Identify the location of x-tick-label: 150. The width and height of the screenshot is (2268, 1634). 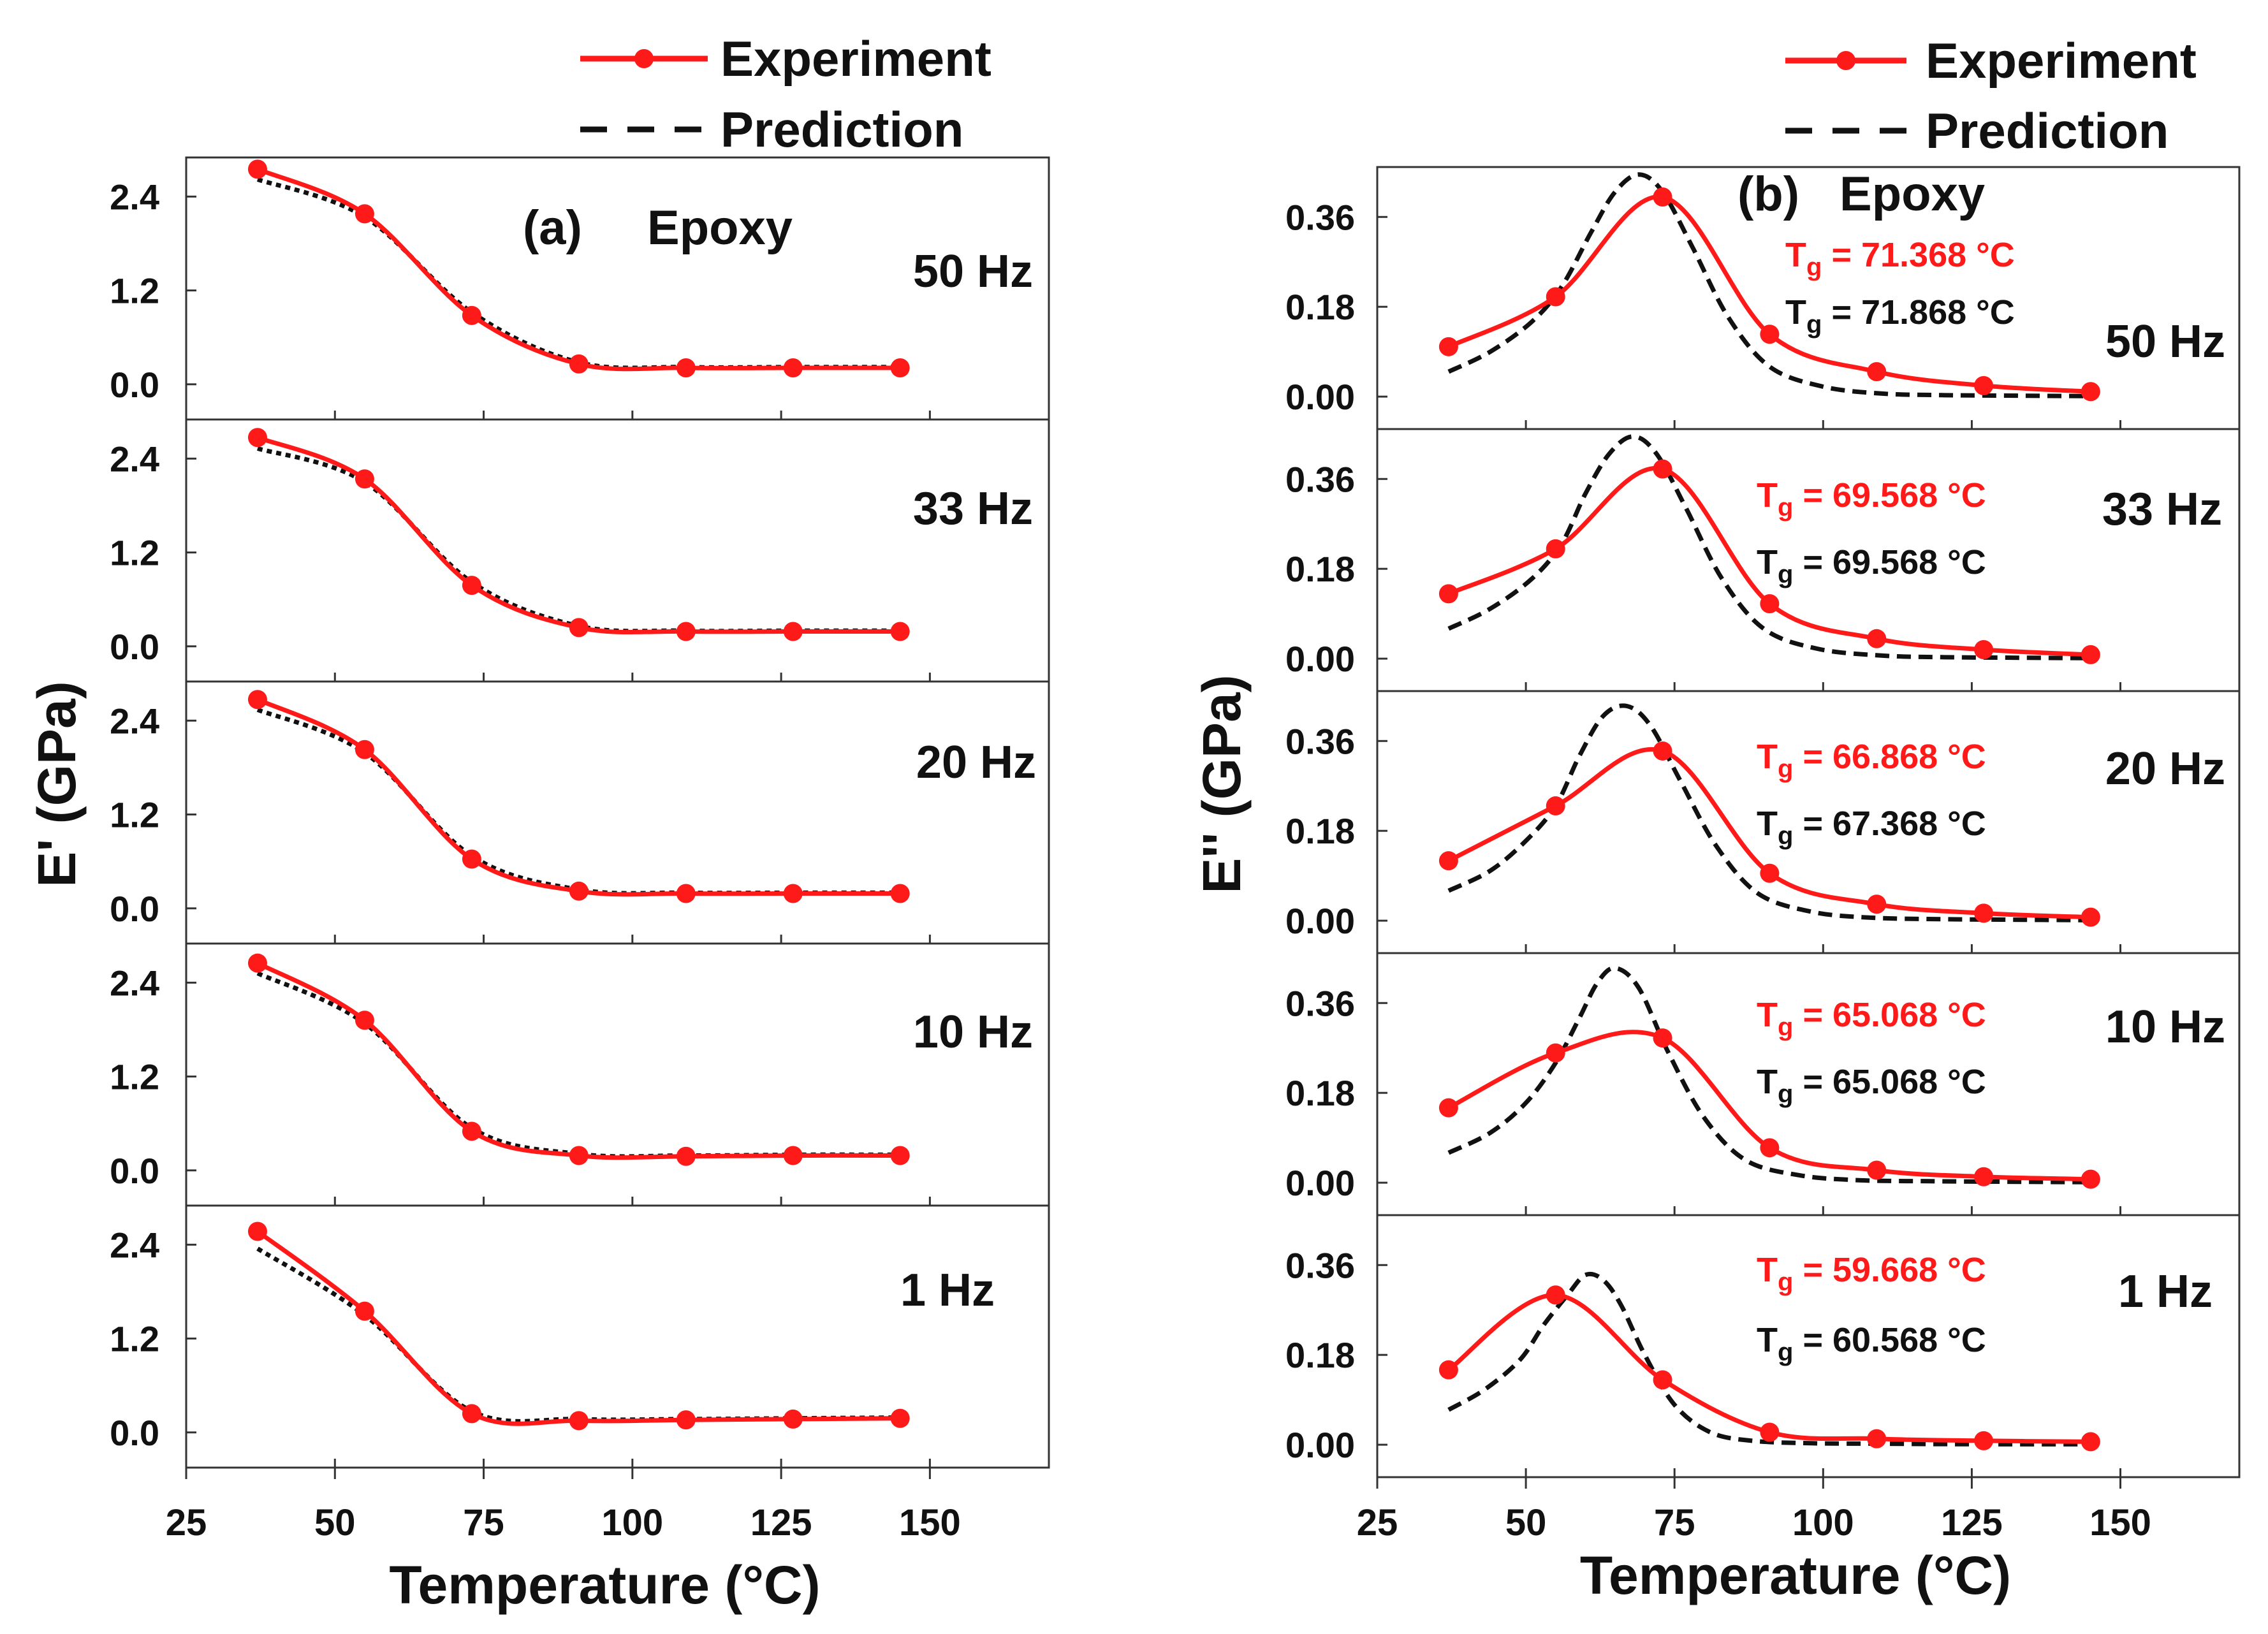
(930, 1523).